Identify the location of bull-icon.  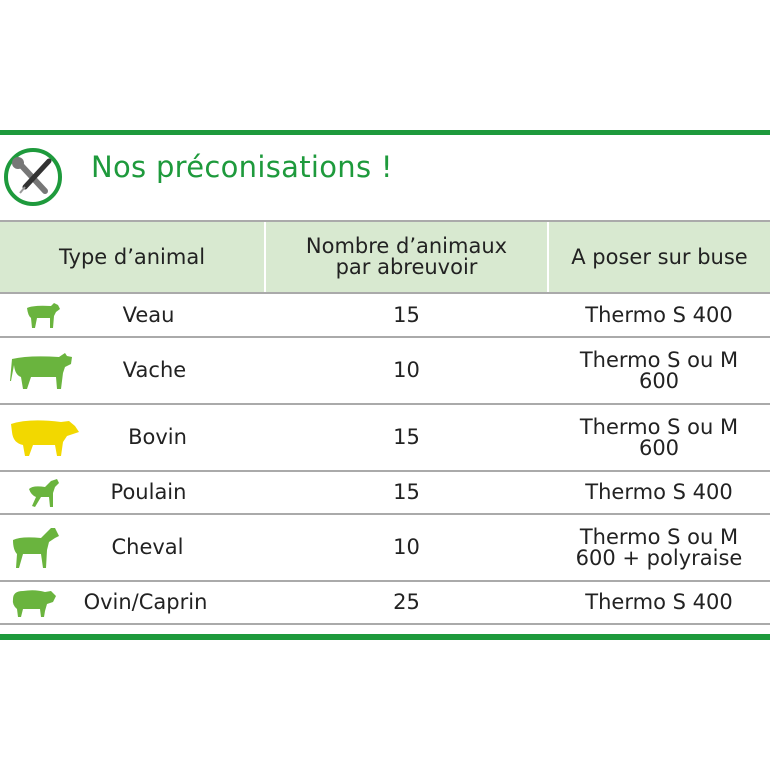
(45, 437).